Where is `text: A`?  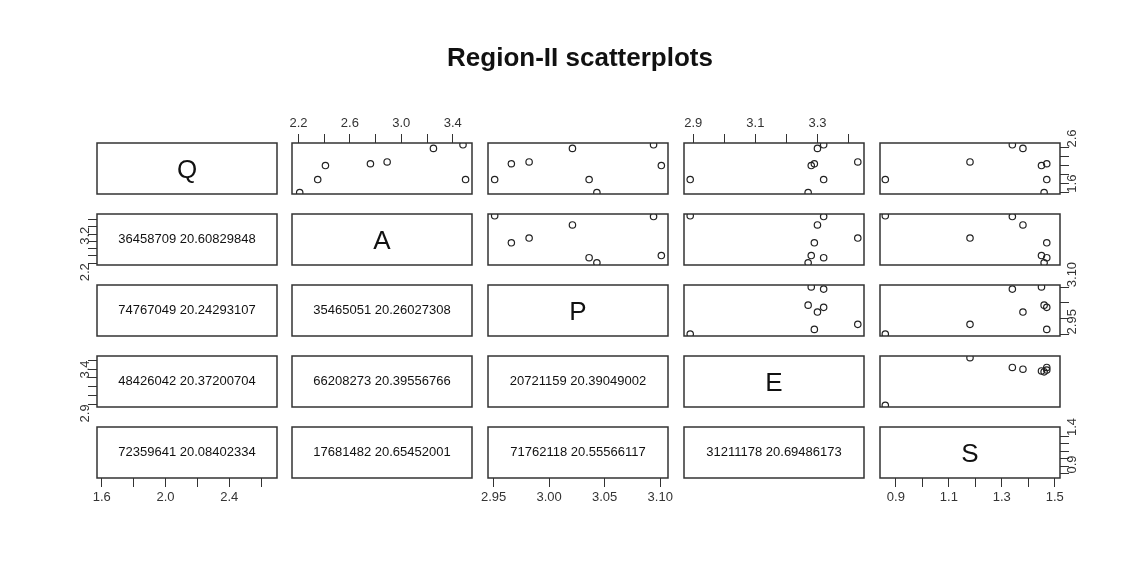
text: A is located at coordinates (382, 239).